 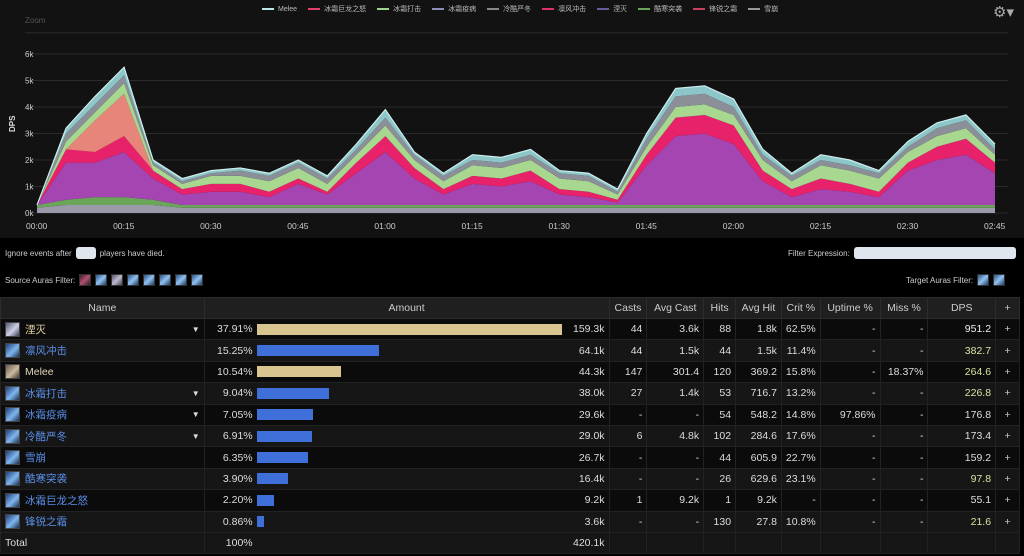 I want to click on spell-name: 冰霜巨龙之怒, so click(x=56, y=500).